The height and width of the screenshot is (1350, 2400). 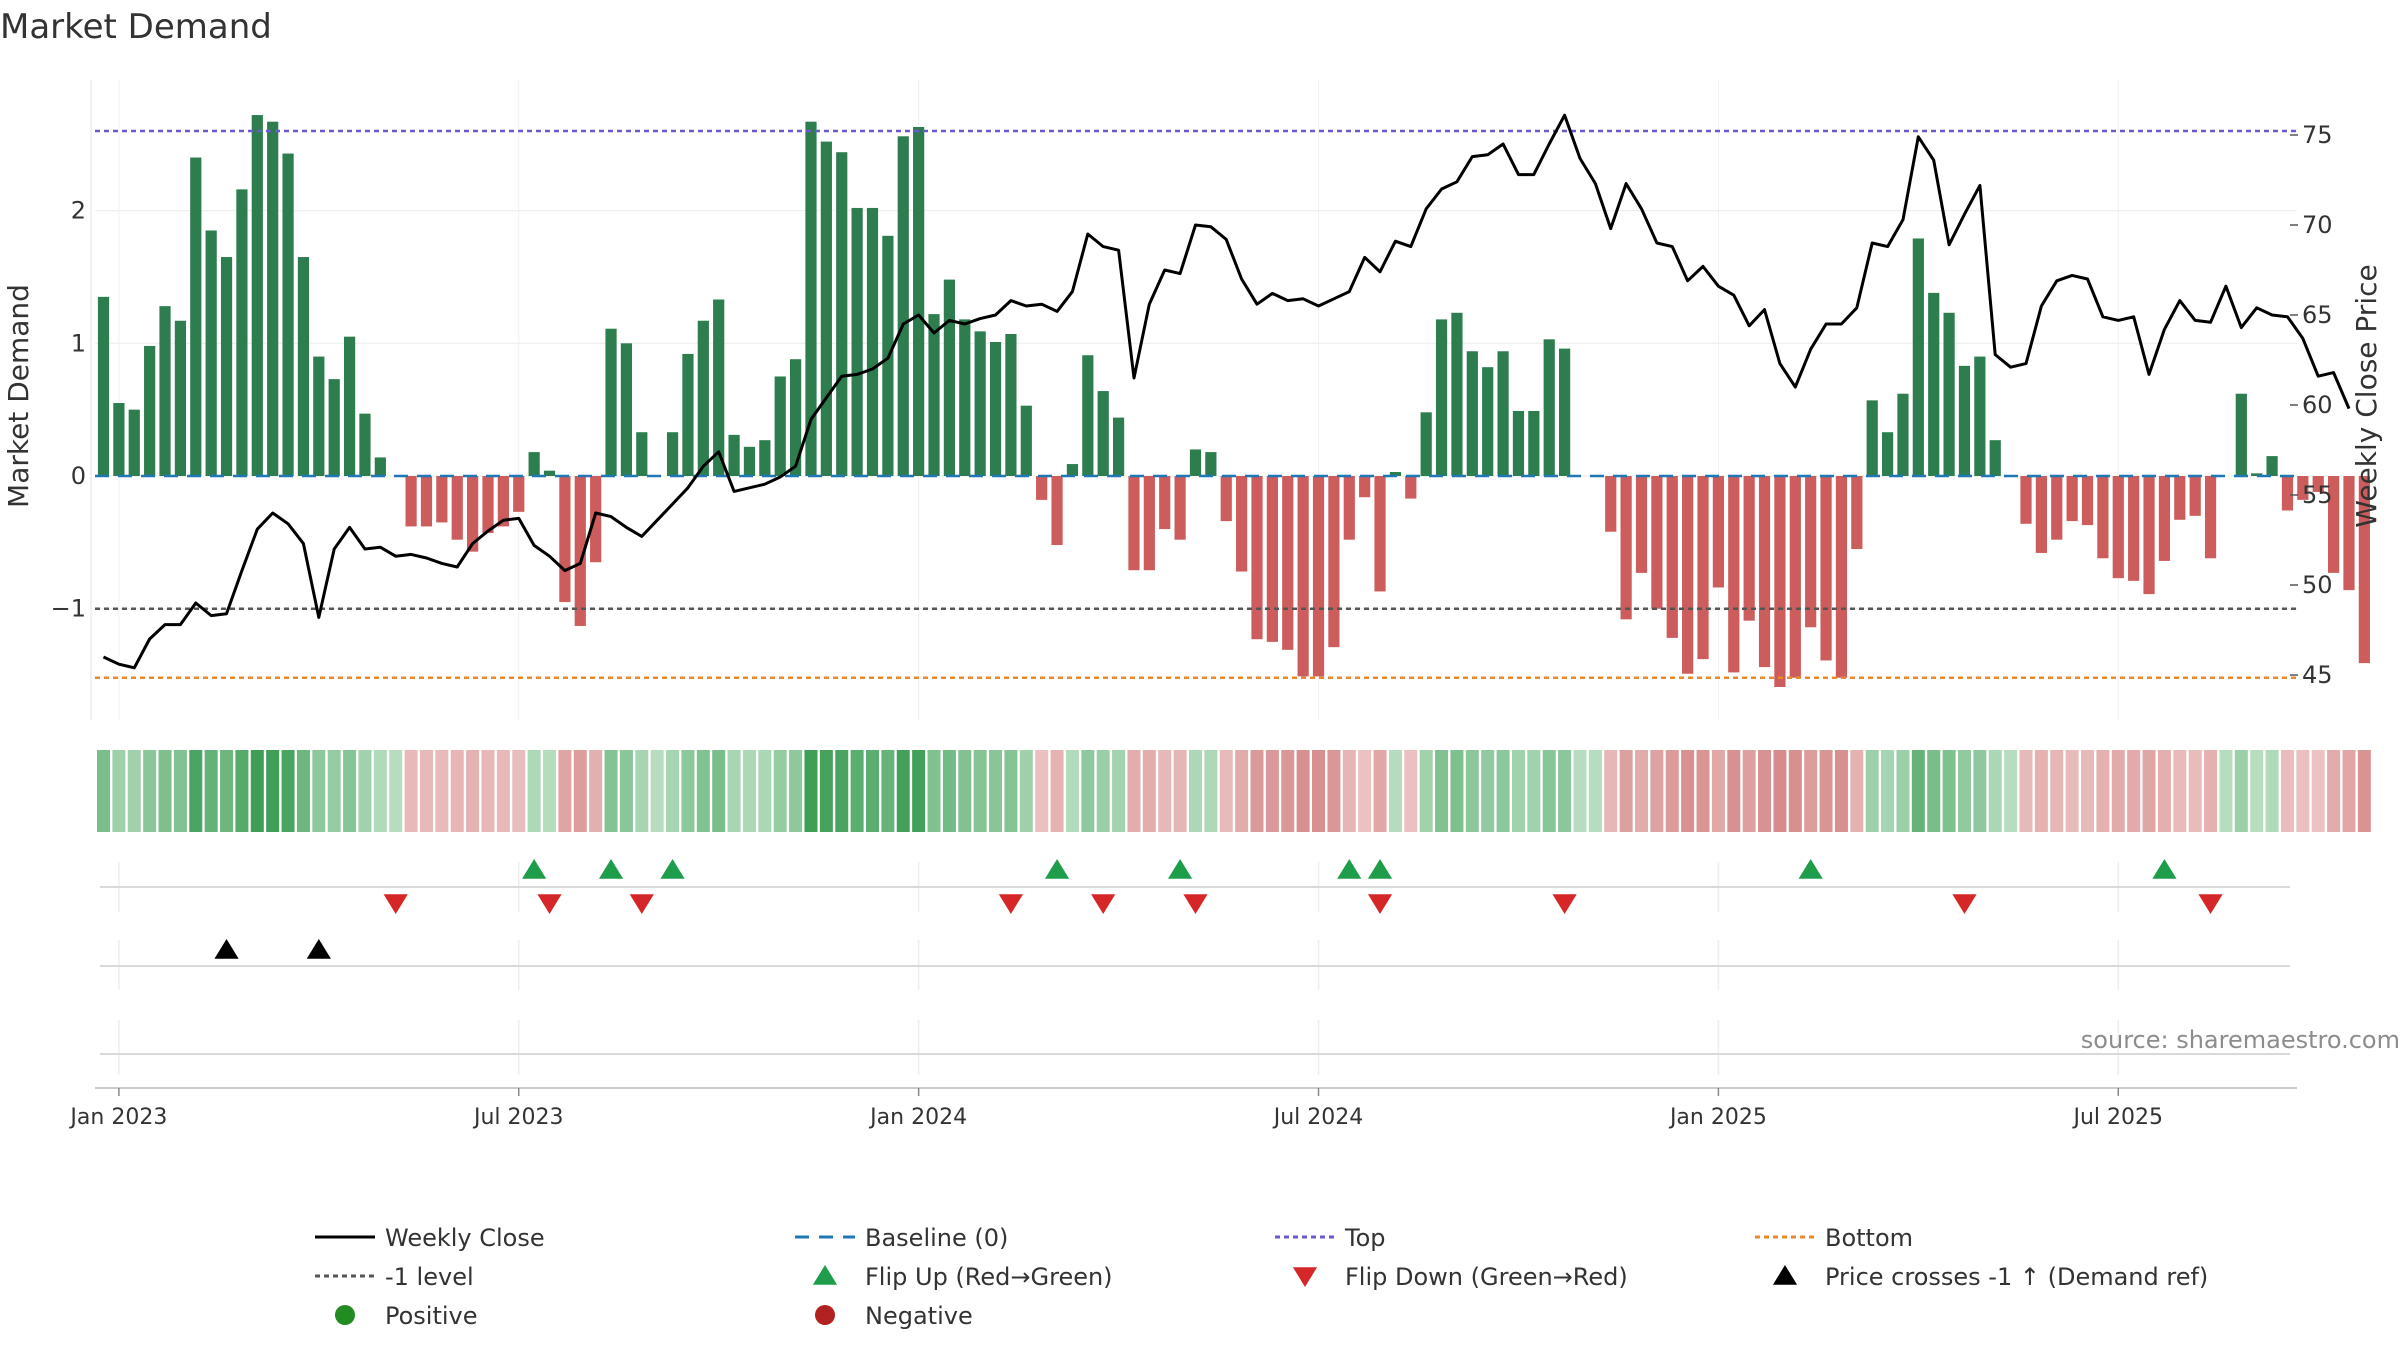 I want to click on x-tick-label: Jan 2024, so click(x=917, y=1117).